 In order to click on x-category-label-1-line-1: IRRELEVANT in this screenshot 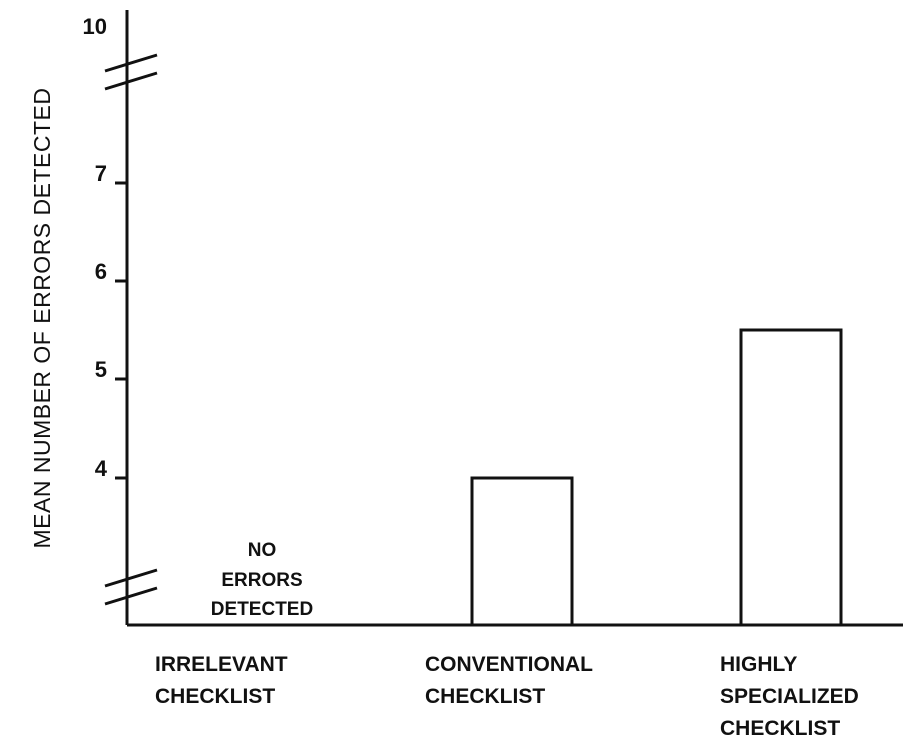, I will do `click(221, 664)`.